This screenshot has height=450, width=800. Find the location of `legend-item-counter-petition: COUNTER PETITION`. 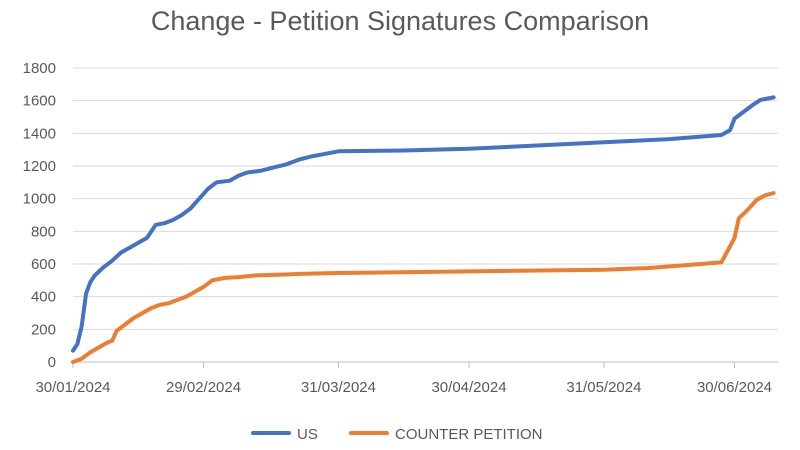

legend-item-counter-petition: COUNTER PETITION is located at coordinates (446, 434).